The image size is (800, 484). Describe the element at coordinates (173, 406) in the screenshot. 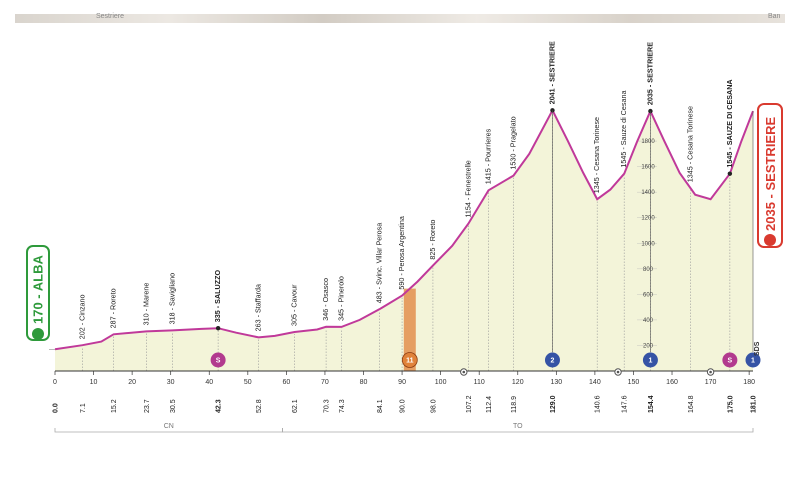

I see `km-distance-label: 30.5` at that location.